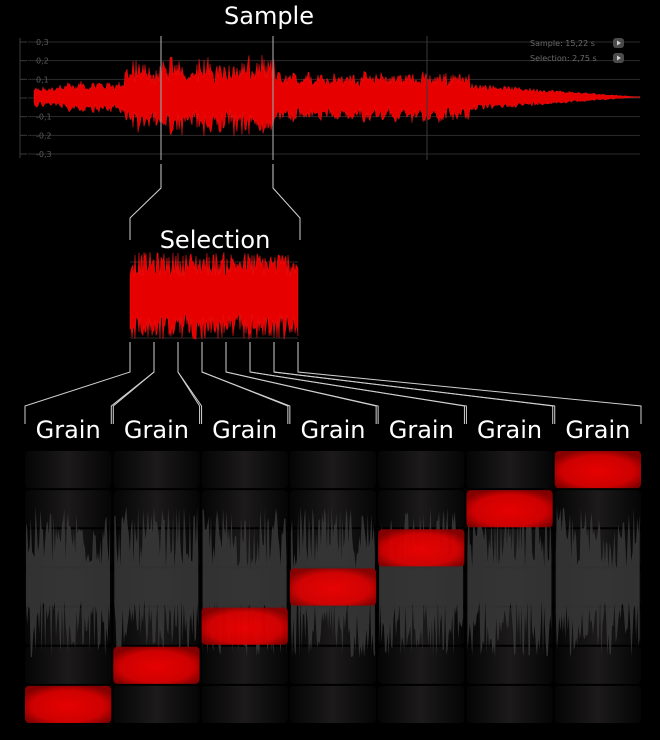 The width and height of the screenshot is (660, 740). What do you see at coordinates (562, 43) in the screenshot?
I see `sample-length-label: Sample: 15,22 s` at bounding box center [562, 43].